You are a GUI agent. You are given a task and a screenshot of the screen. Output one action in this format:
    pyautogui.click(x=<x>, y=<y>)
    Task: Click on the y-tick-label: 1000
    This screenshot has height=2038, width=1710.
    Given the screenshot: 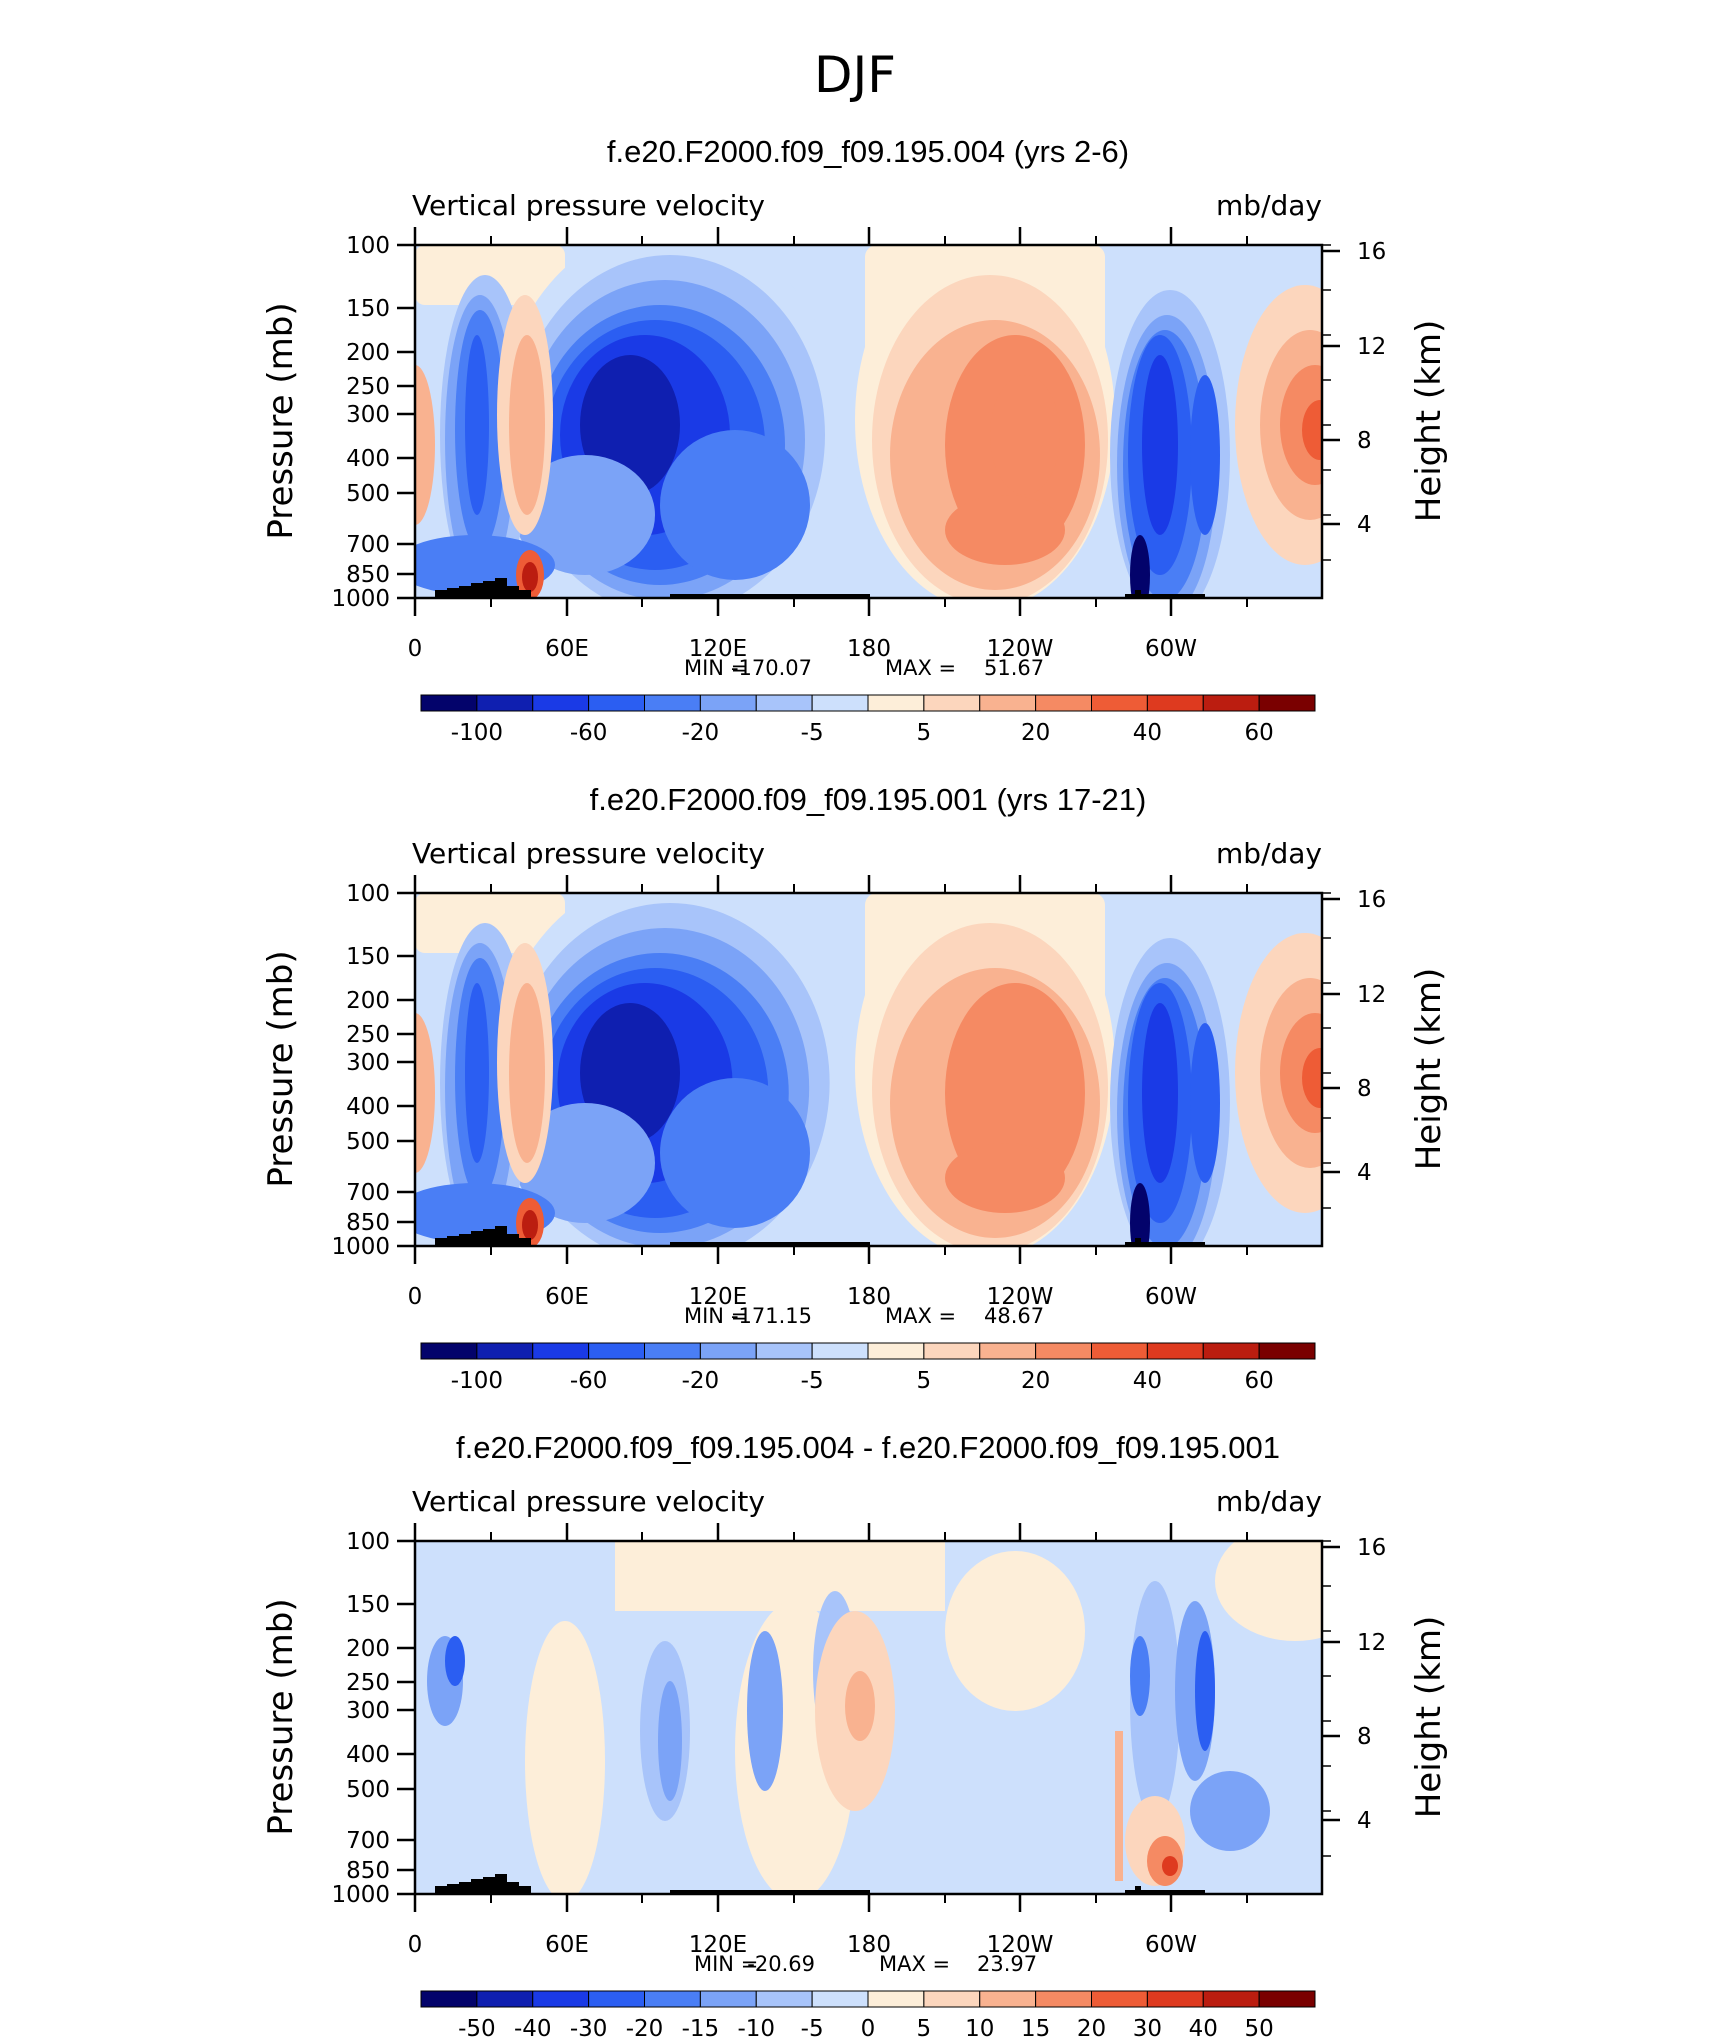 What is the action you would take?
    pyautogui.click(x=360, y=599)
    